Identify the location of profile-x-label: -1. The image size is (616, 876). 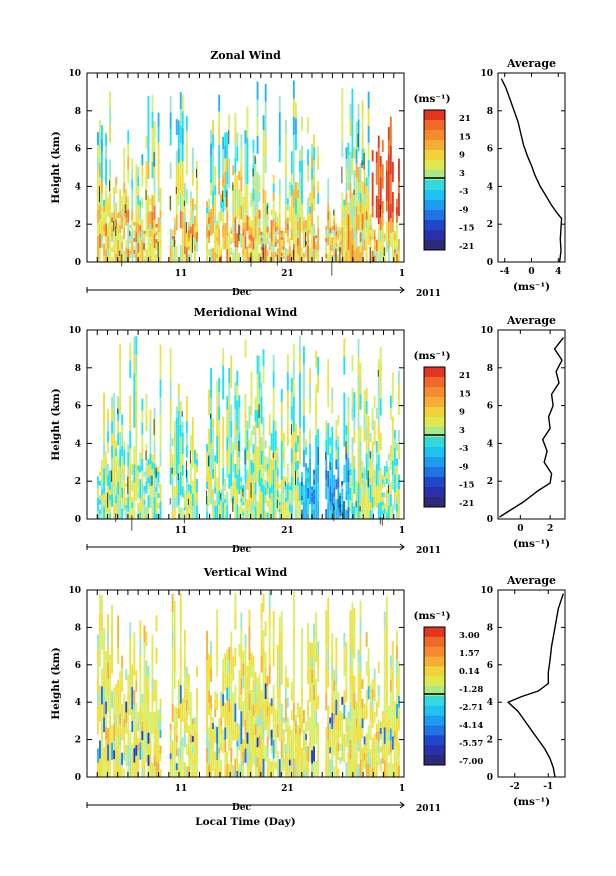
(548, 787).